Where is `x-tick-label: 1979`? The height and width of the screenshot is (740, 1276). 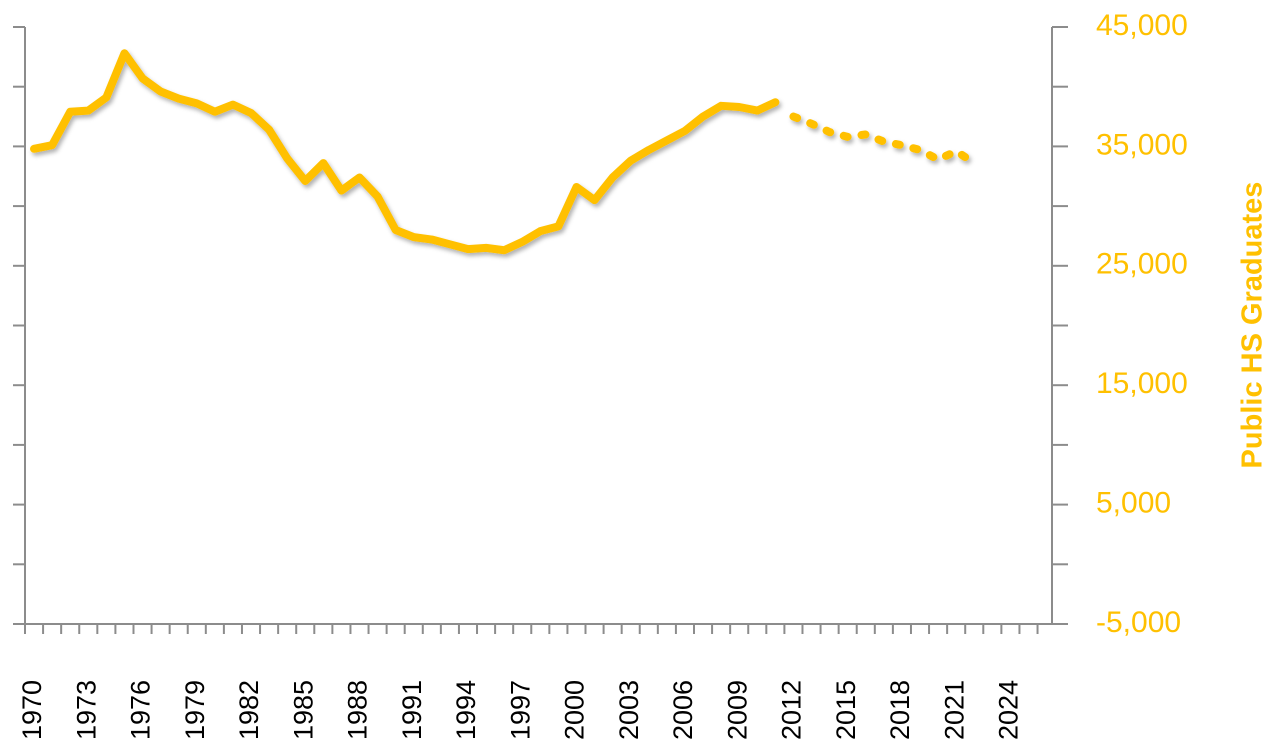
x-tick-label: 1979 is located at coordinates (195, 710).